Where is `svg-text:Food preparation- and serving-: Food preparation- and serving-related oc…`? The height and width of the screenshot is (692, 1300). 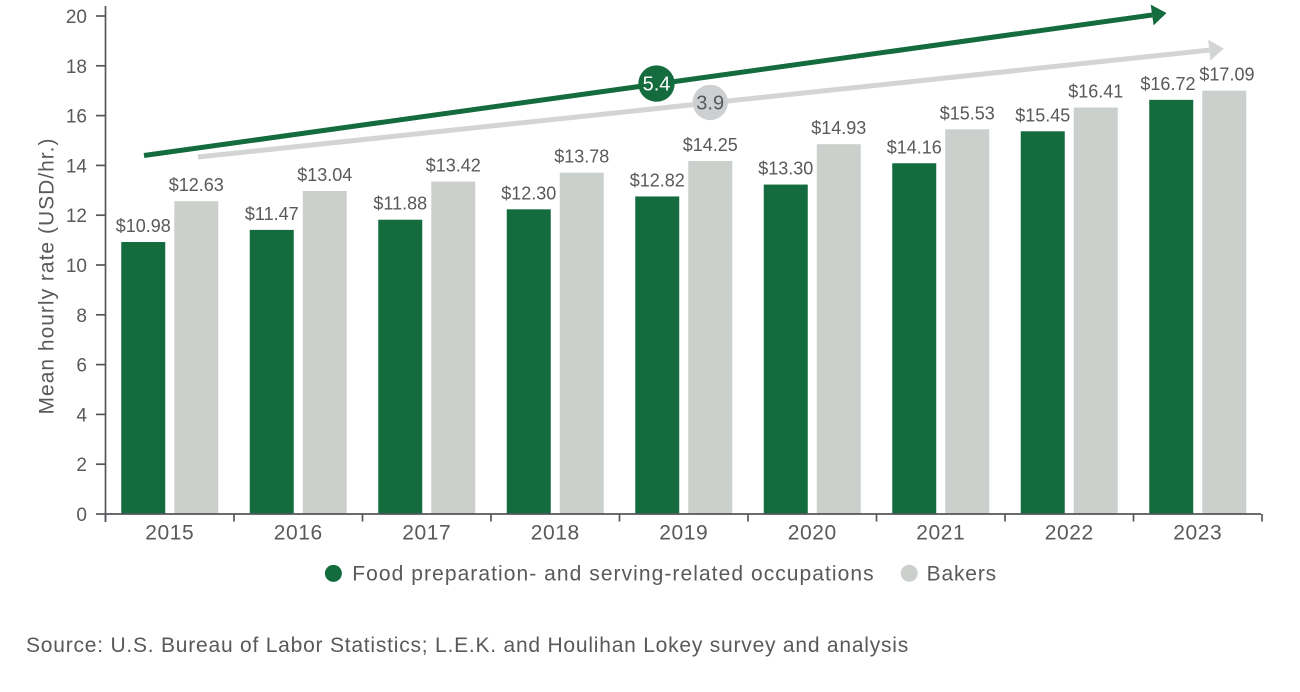
svg-text:Food preparation- and serving-: Food preparation- and serving-related oc… is located at coordinates (613, 573).